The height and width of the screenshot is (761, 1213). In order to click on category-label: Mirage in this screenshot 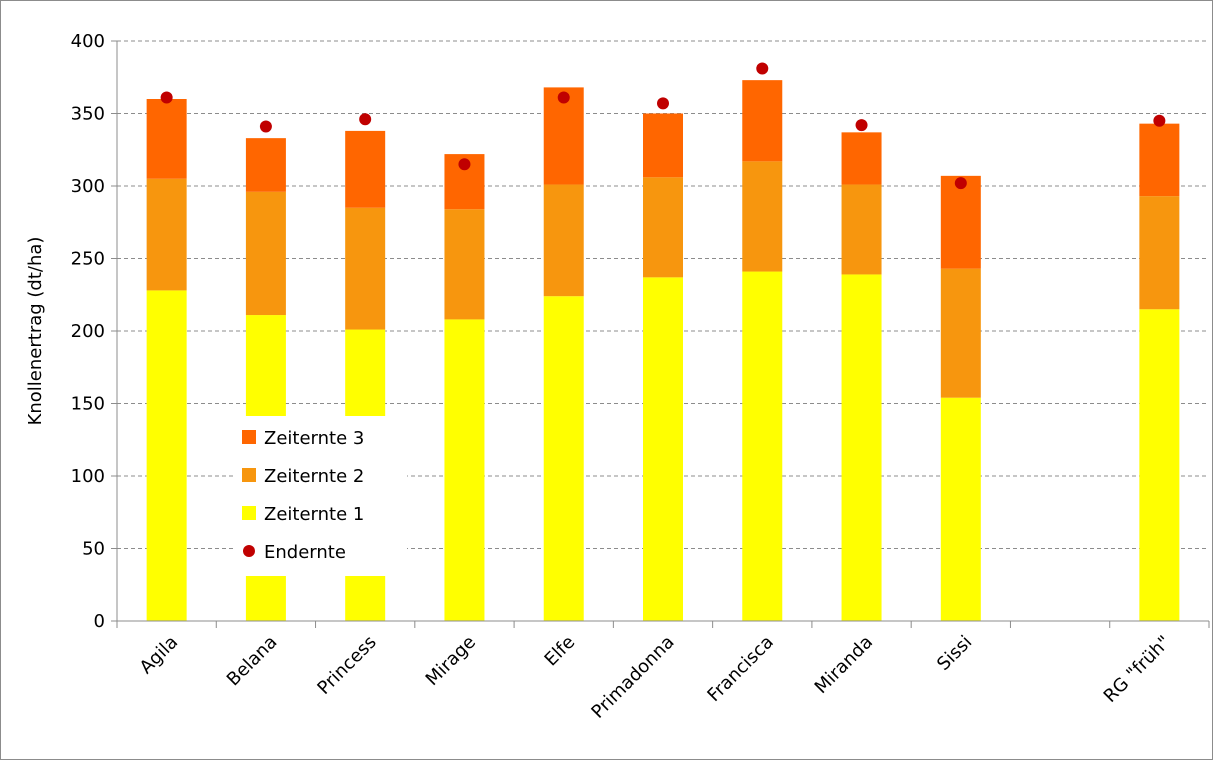, I will do `click(451, 661)`.